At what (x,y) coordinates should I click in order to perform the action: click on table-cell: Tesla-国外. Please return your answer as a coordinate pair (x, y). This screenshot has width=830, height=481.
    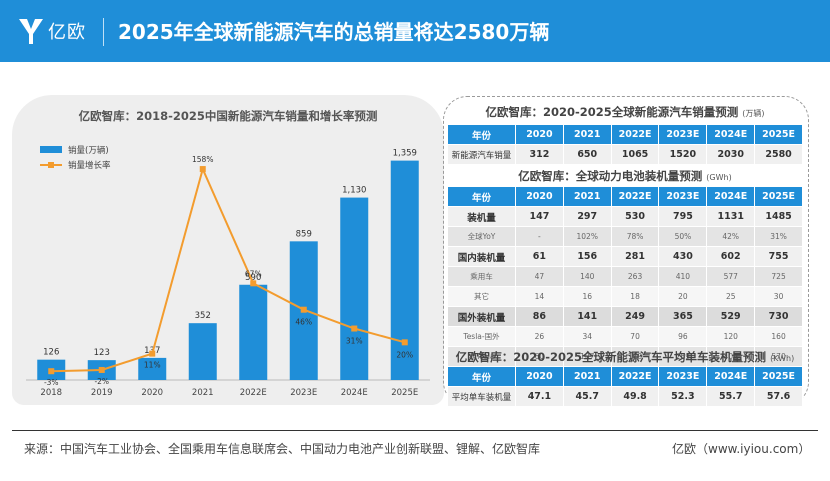
    Looking at the image, I should click on (481, 336).